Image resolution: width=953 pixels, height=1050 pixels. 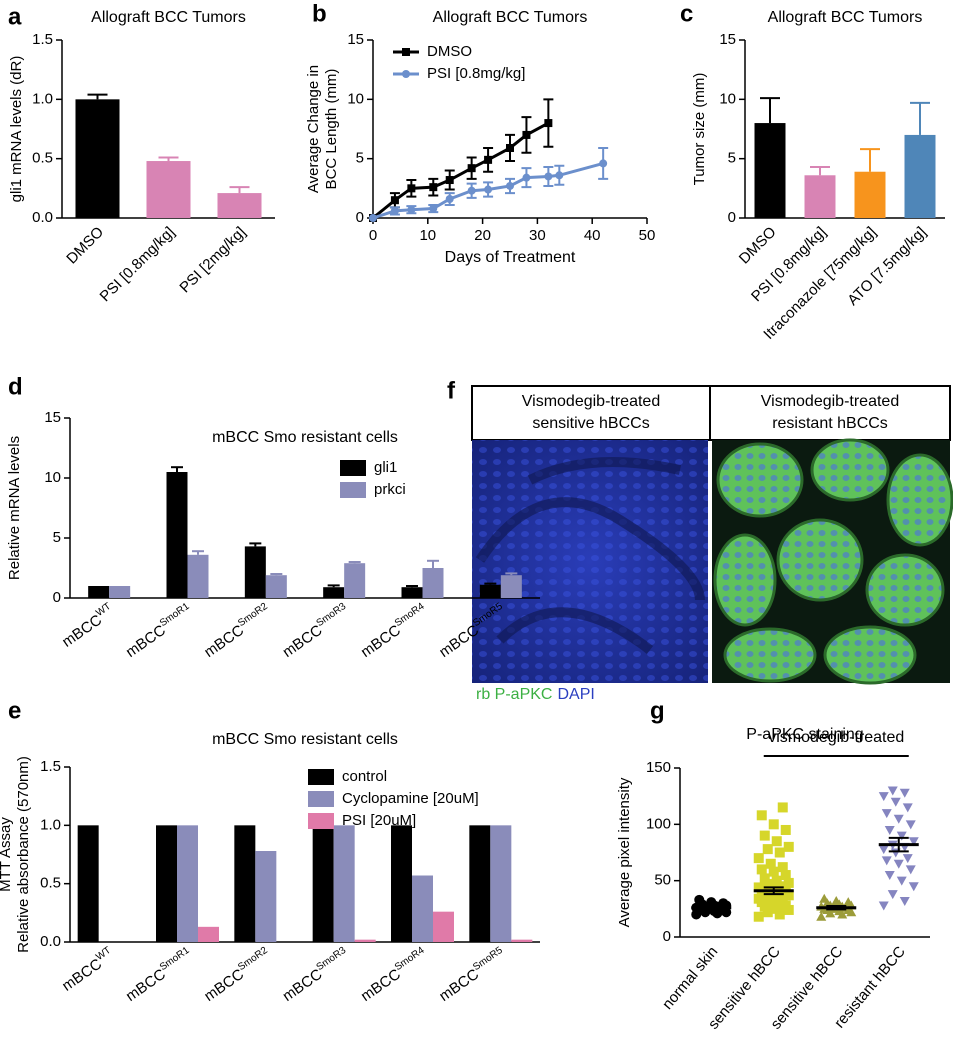 What do you see at coordinates (514, 694) in the screenshot?
I see `caption-part: rb P-aPKC` at bounding box center [514, 694].